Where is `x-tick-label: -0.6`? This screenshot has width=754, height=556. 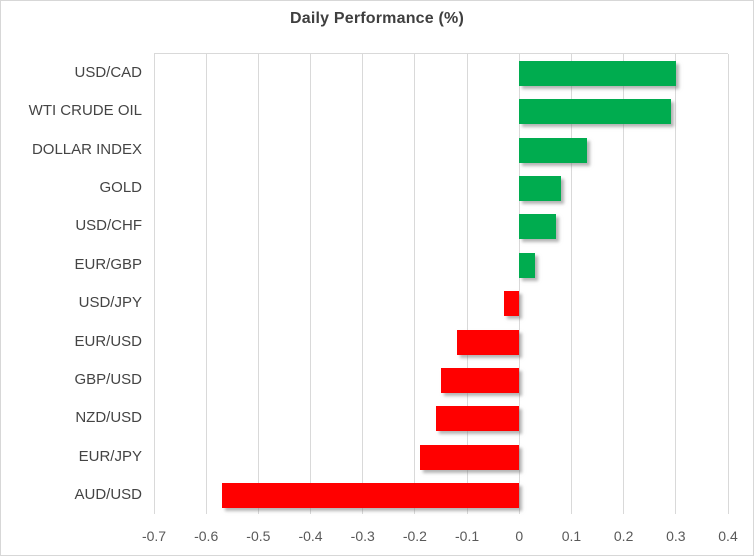 x-tick-label: -0.6 is located at coordinates (206, 536).